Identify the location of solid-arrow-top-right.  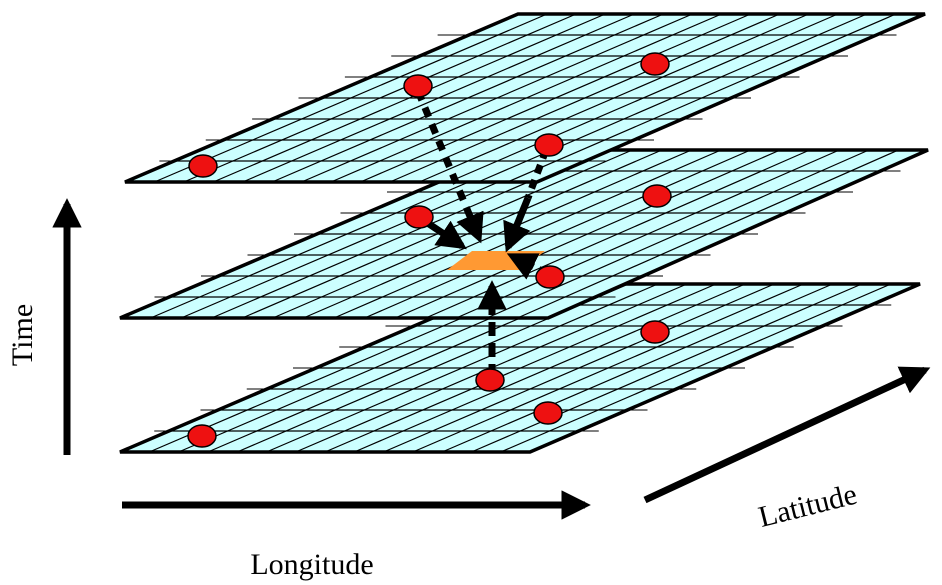
(517, 224).